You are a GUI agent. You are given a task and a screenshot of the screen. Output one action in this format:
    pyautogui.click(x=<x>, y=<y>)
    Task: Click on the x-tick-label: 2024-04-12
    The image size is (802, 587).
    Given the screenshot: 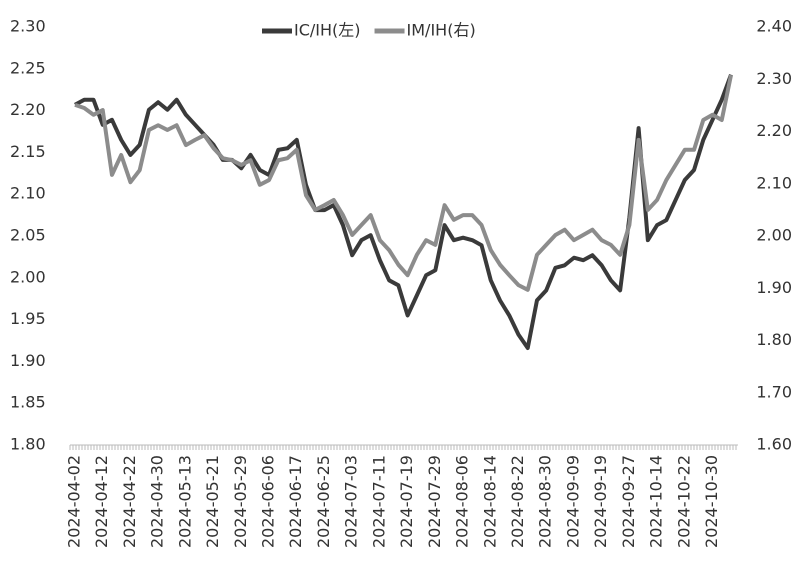 What is the action you would take?
    pyautogui.click(x=101, y=501)
    